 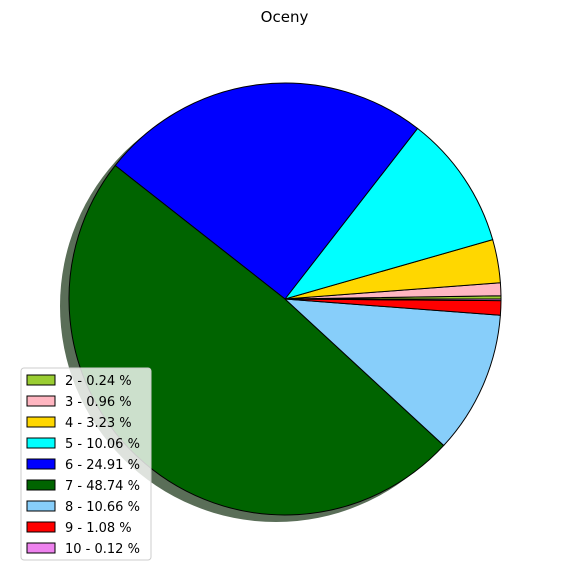 I want to click on chart-title: Oceny, so click(x=285, y=17).